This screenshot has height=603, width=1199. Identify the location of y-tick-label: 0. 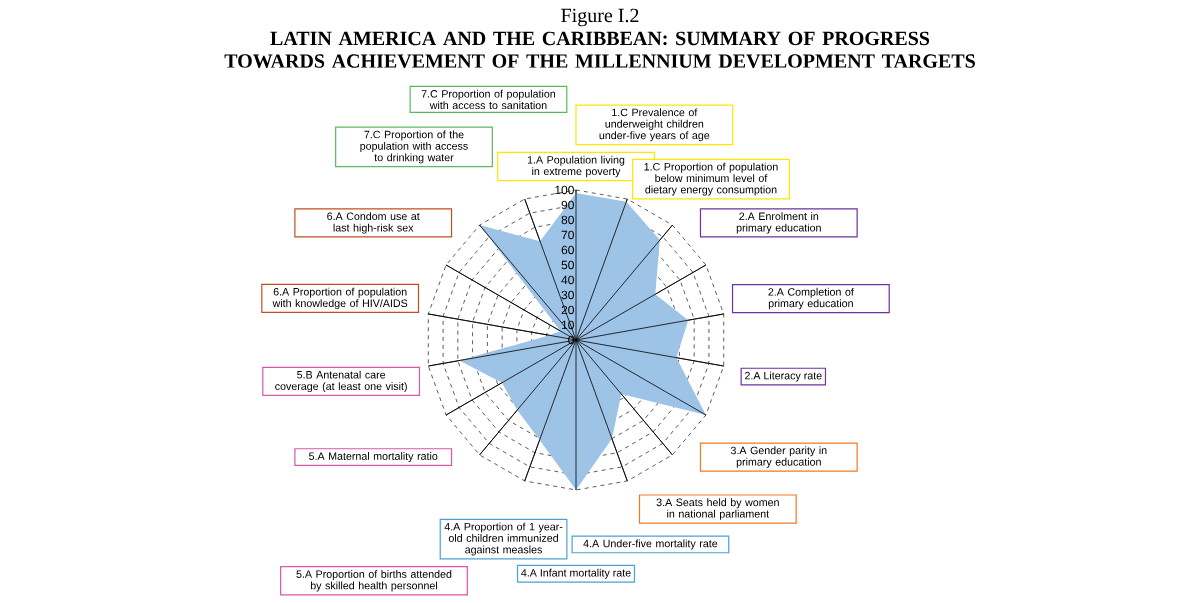
(571, 340).